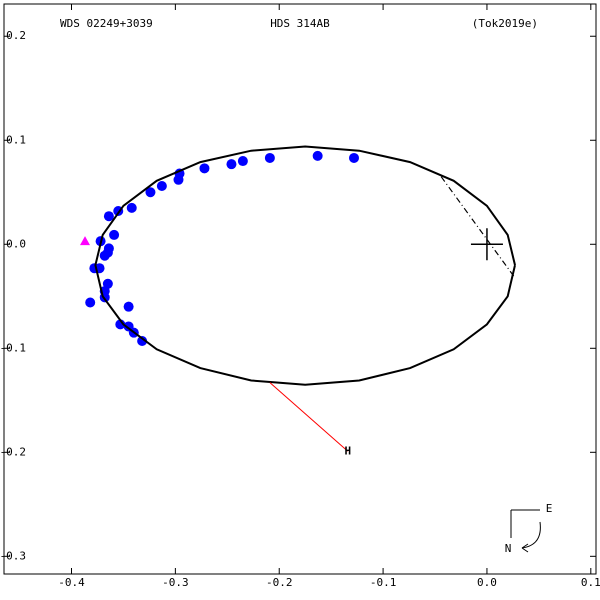  What do you see at coordinates (16, 35) in the screenshot?
I see `y-tick-label: 0.2` at bounding box center [16, 35].